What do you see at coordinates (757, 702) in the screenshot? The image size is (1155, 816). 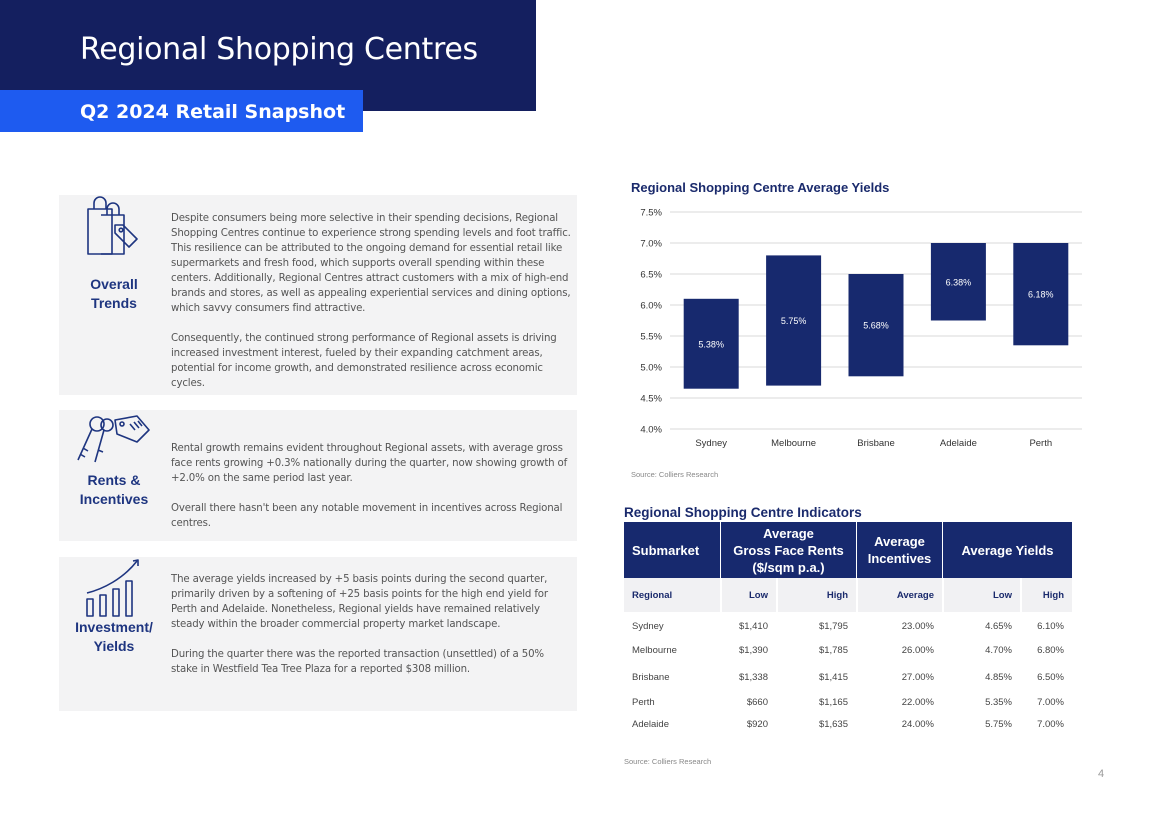 I see `cell-rent-low: $660` at bounding box center [757, 702].